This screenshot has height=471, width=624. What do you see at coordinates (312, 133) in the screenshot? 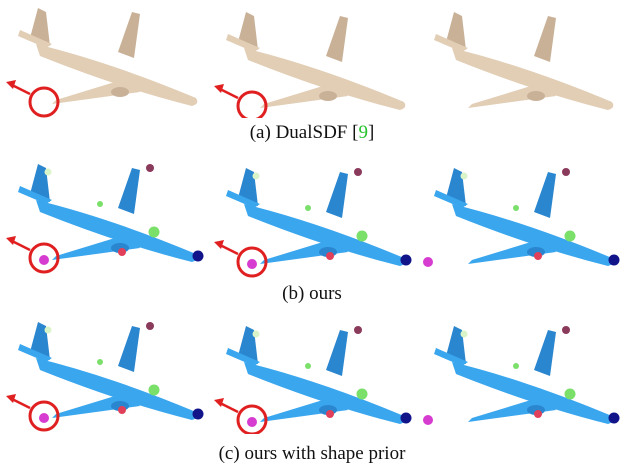
I see `caption-a: (a) DualSDF [9]` at bounding box center [312, 133].